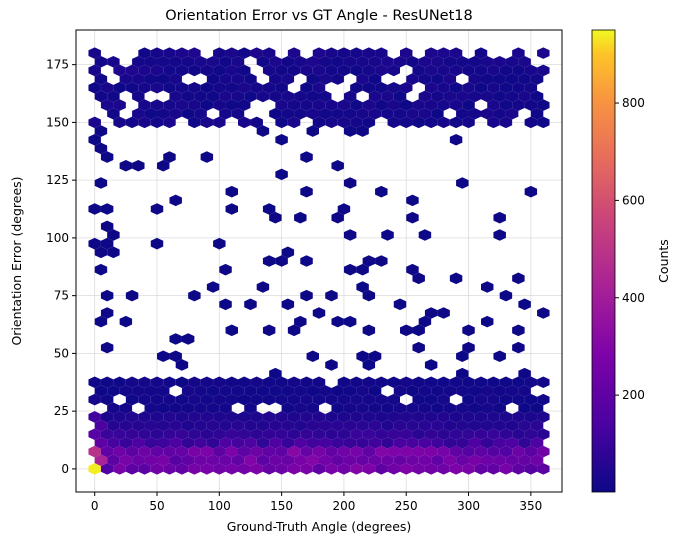 The height and width of the screenshot is (549, 681). Describe the element at coordinates (16, 260) in the screenshot. I see `y-axis-label: Orientation Error (degrees)` at that location.